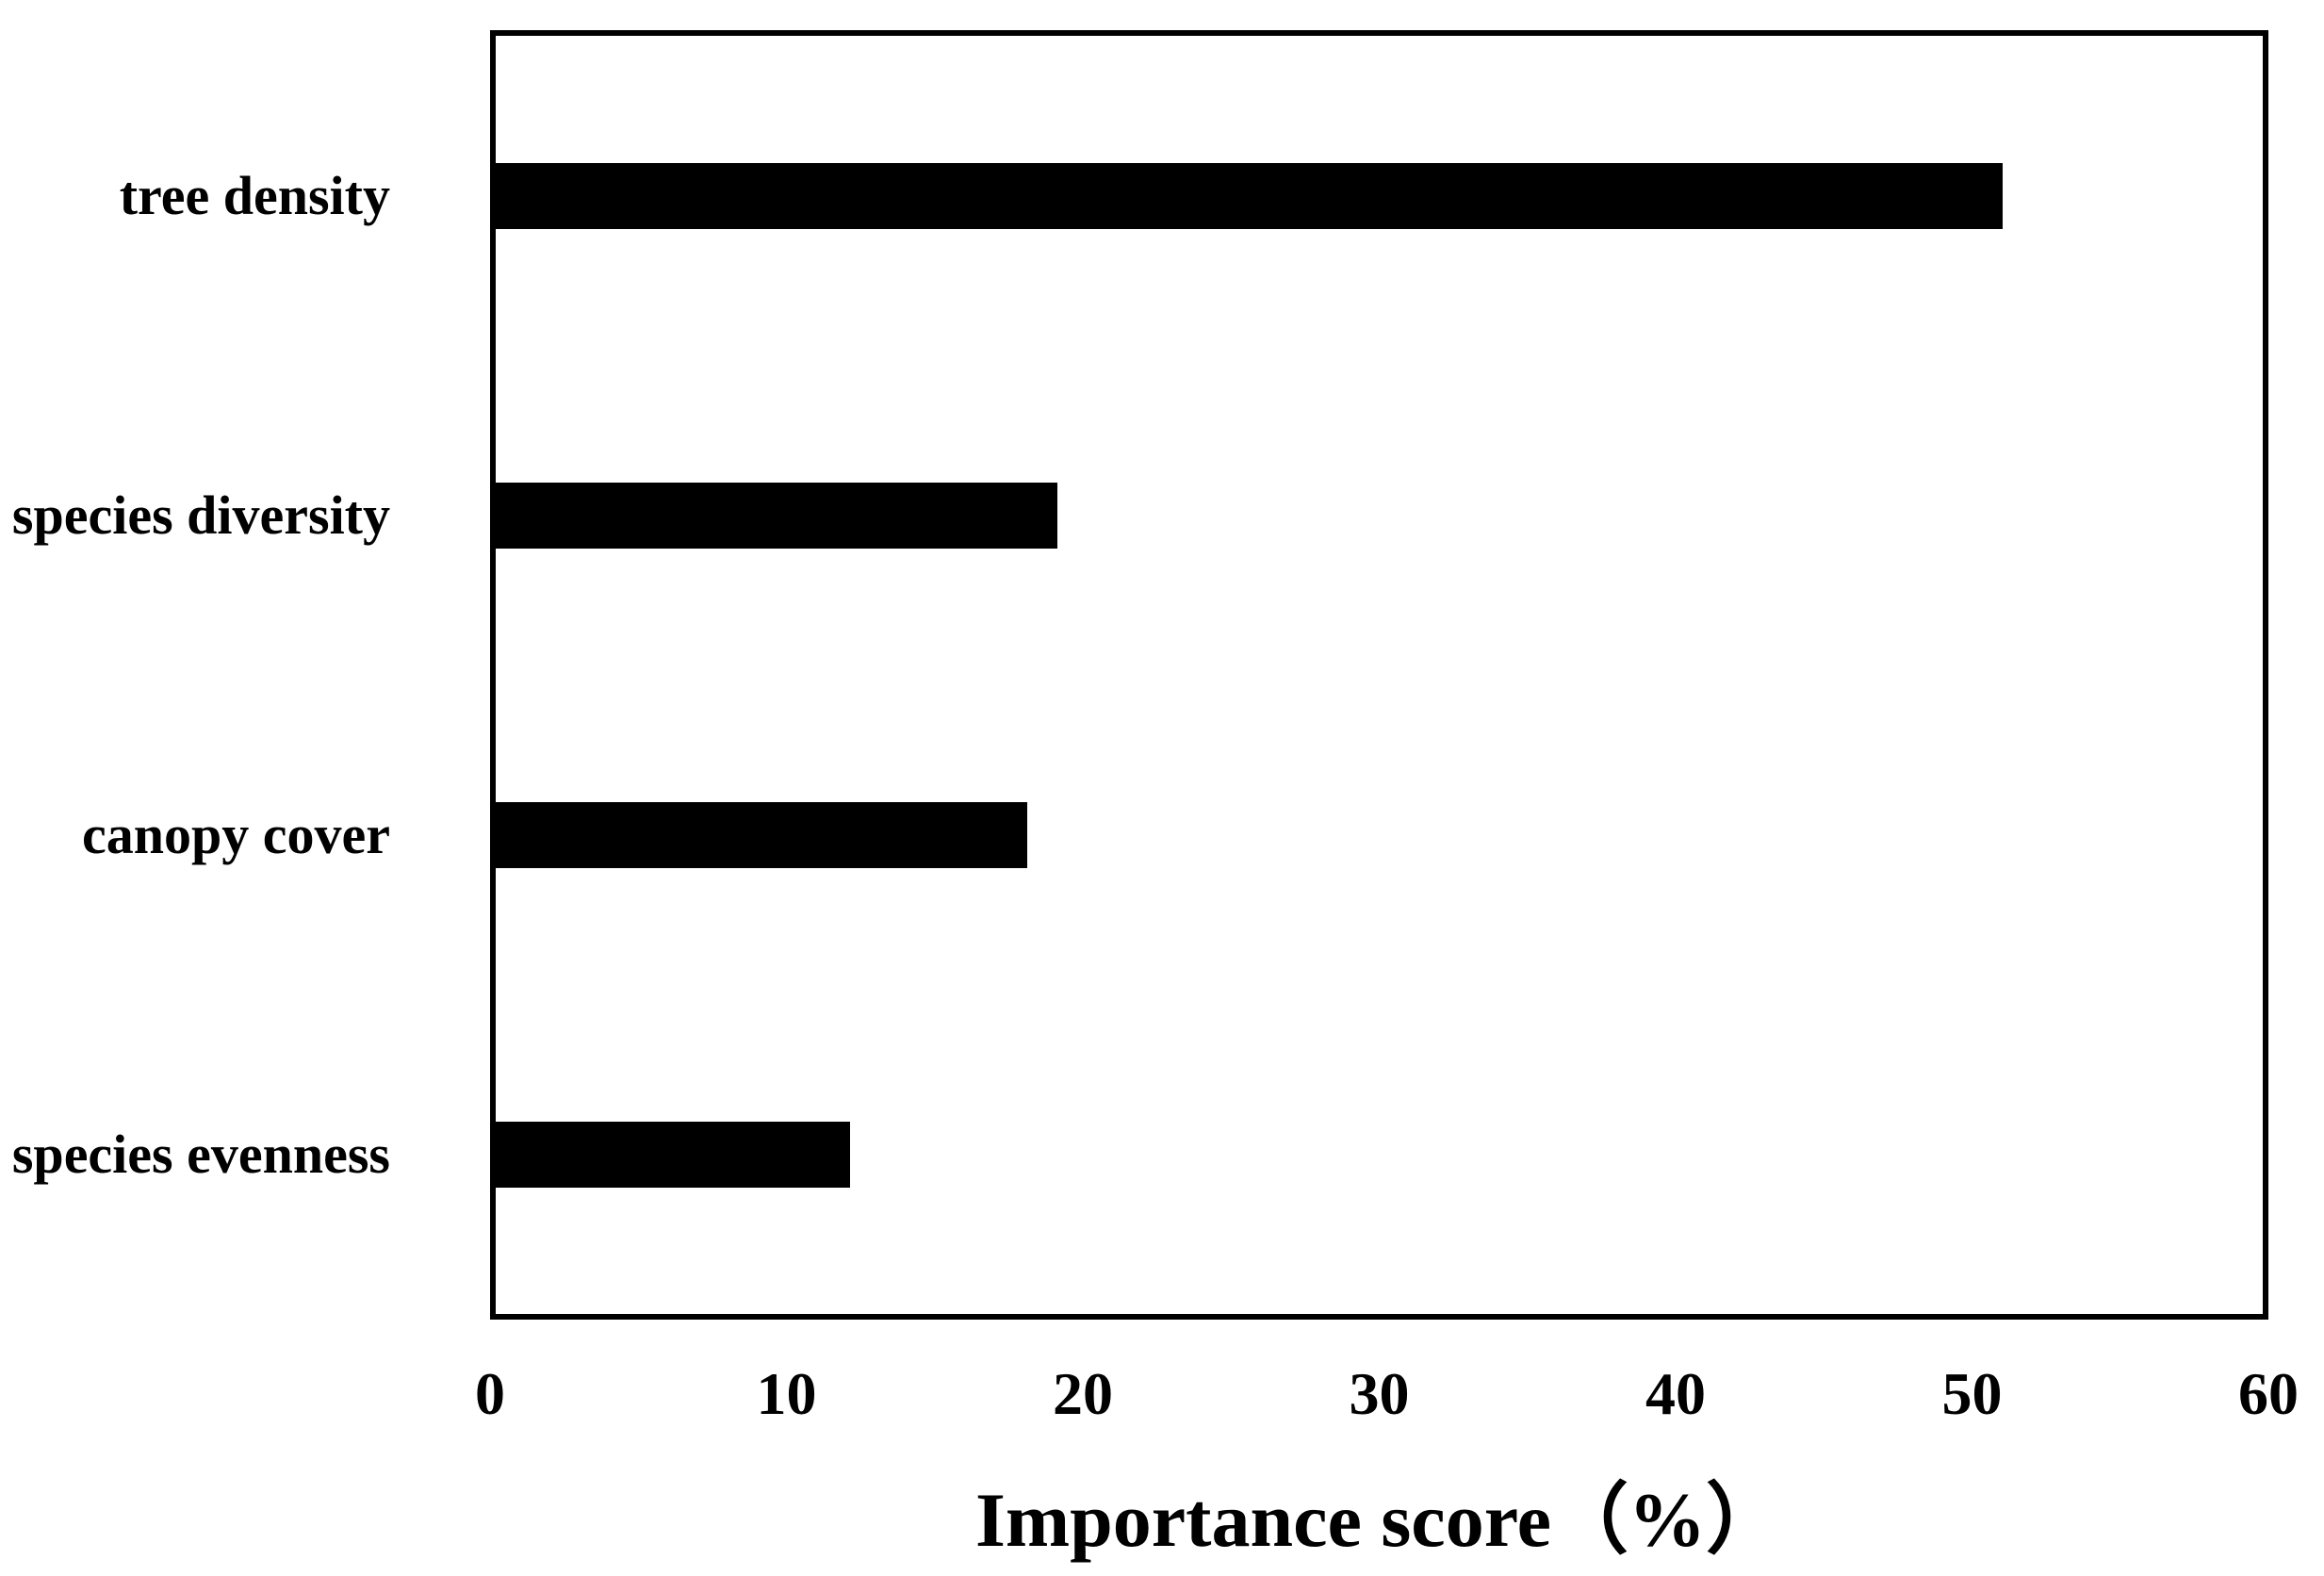 The width and height of the screenshot is (2324, 1576). I want to click on x-tick-label-40: 40, so click(1675, 1393).